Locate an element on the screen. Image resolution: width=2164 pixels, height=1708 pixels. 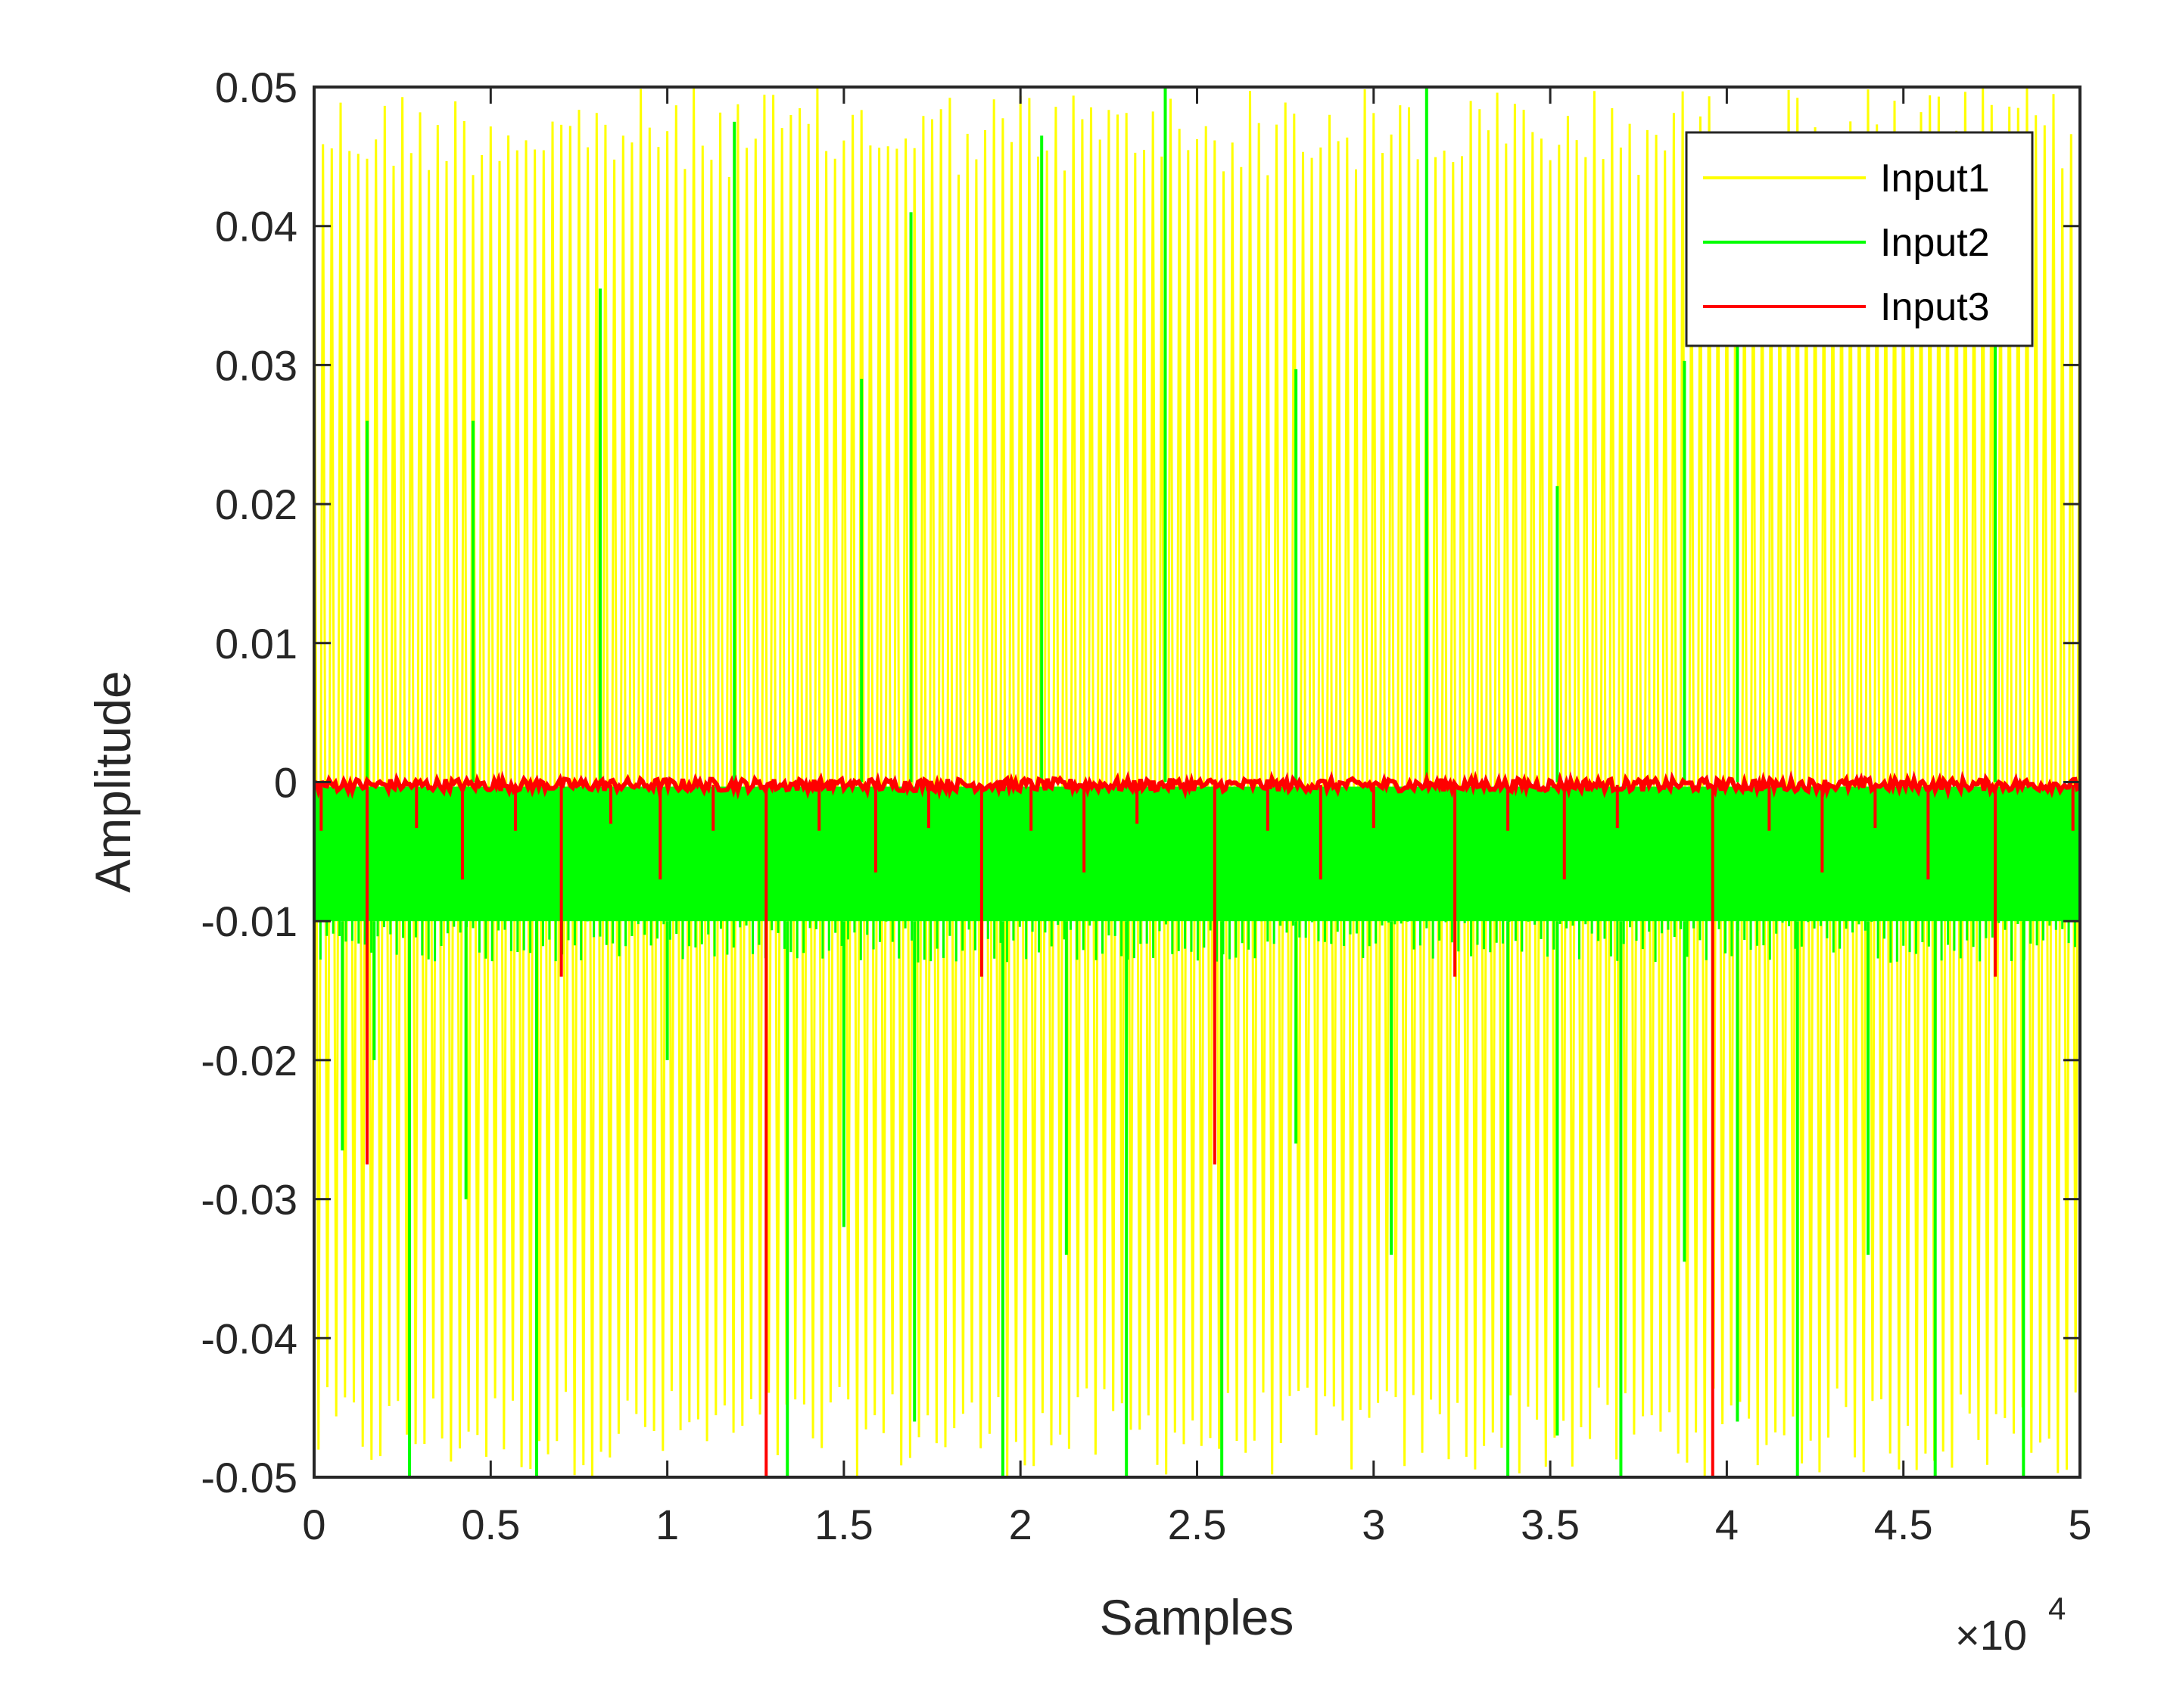
y-tick-label-4: -0.01 is located at coordinates (249, 921).